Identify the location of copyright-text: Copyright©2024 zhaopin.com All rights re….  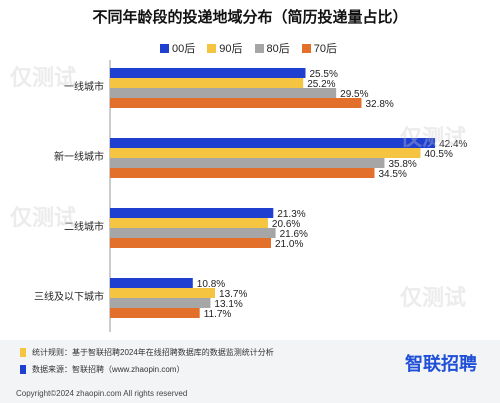
(102, 393).